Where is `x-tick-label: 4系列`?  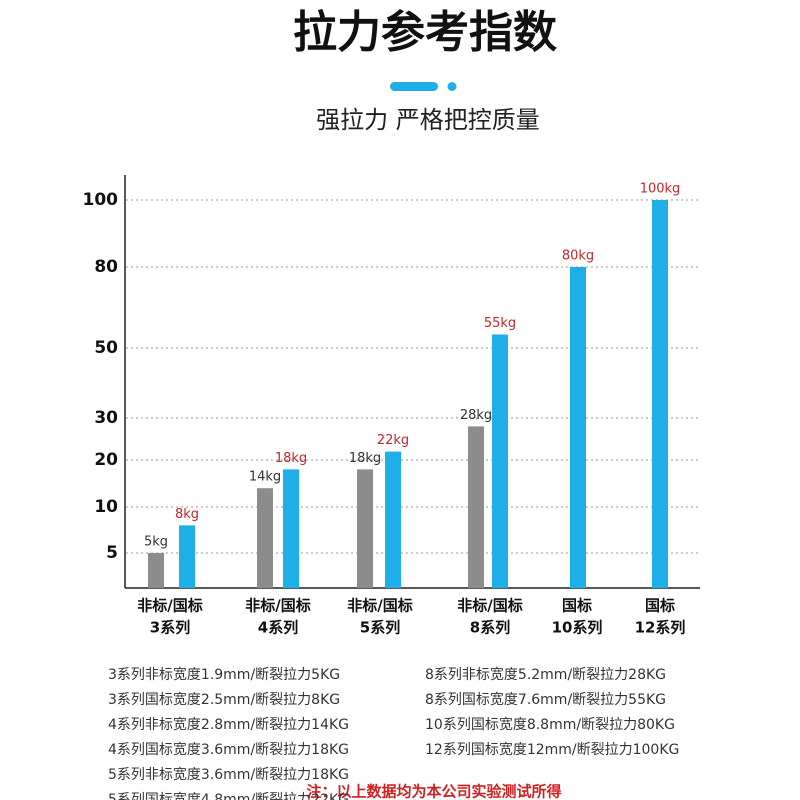
x-tick-label: 4系列 is located at coordinates (278, 628).